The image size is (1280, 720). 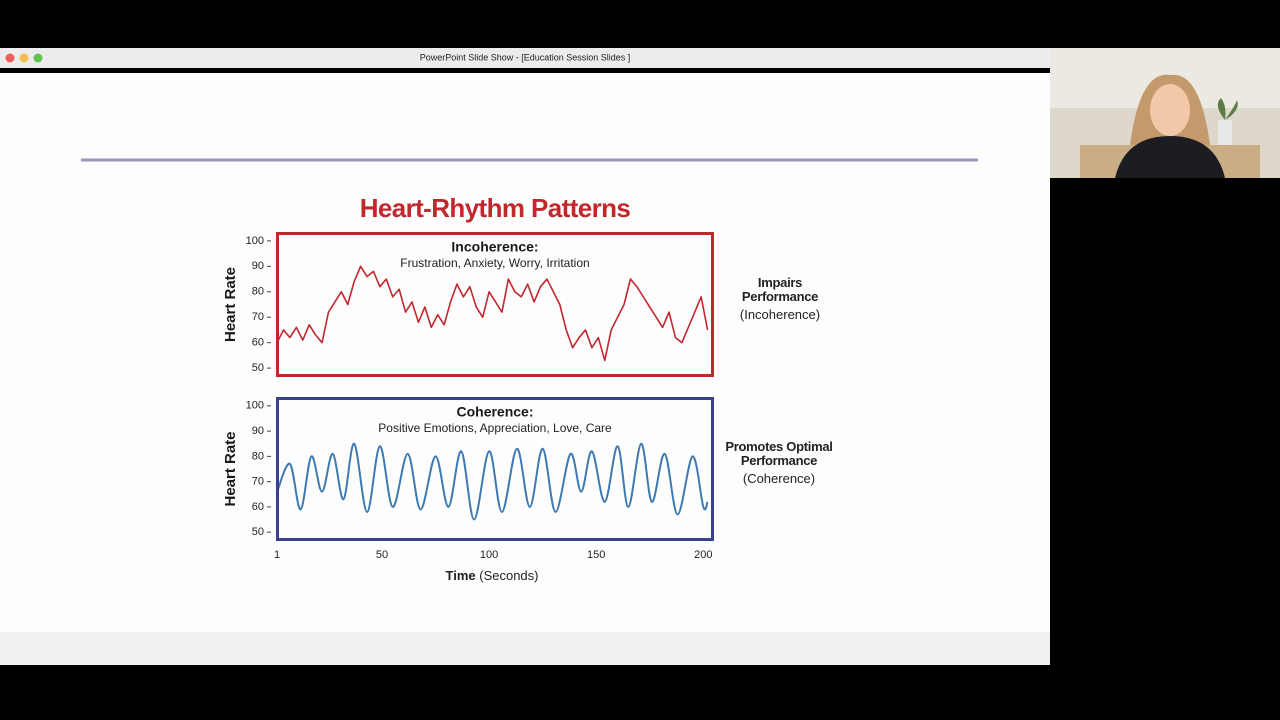 What do you see at coordinates (489, 555) in the screenshot?
I see `x-tick-label: 100` at bounding box center [489, 555].